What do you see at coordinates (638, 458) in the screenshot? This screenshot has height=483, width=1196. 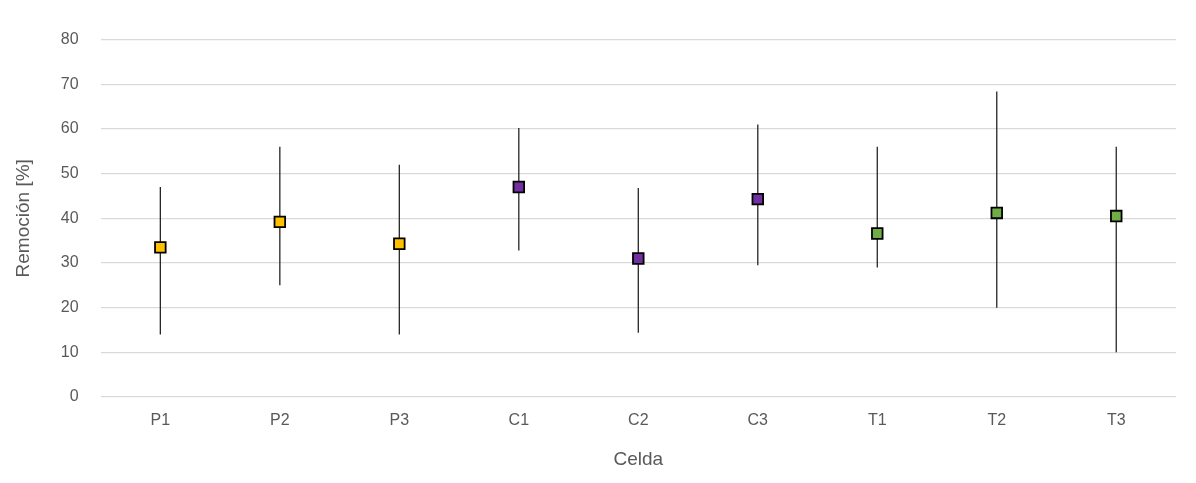 I see `x-axis-title: Celda` at bounding box center [638, 458].